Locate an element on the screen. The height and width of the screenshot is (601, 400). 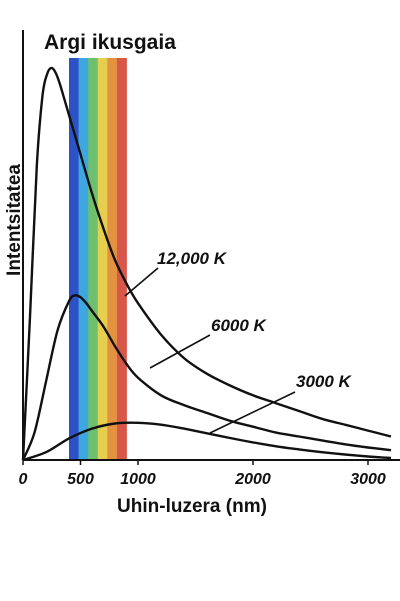
curve-label-3000k: 3000 K is located at coordinates (324, 381).